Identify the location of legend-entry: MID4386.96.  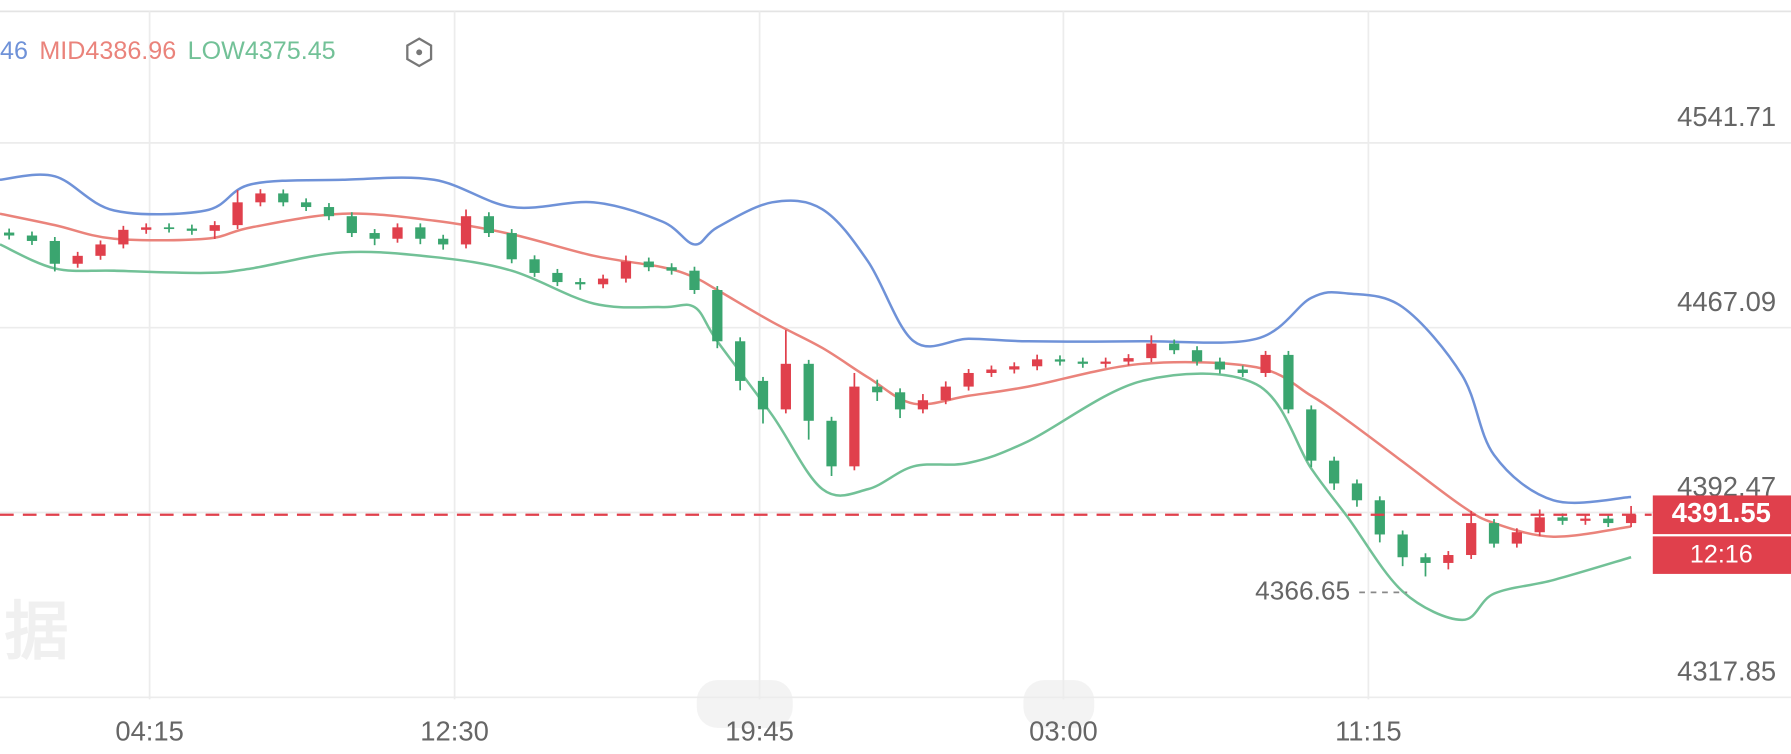
(107, 51).